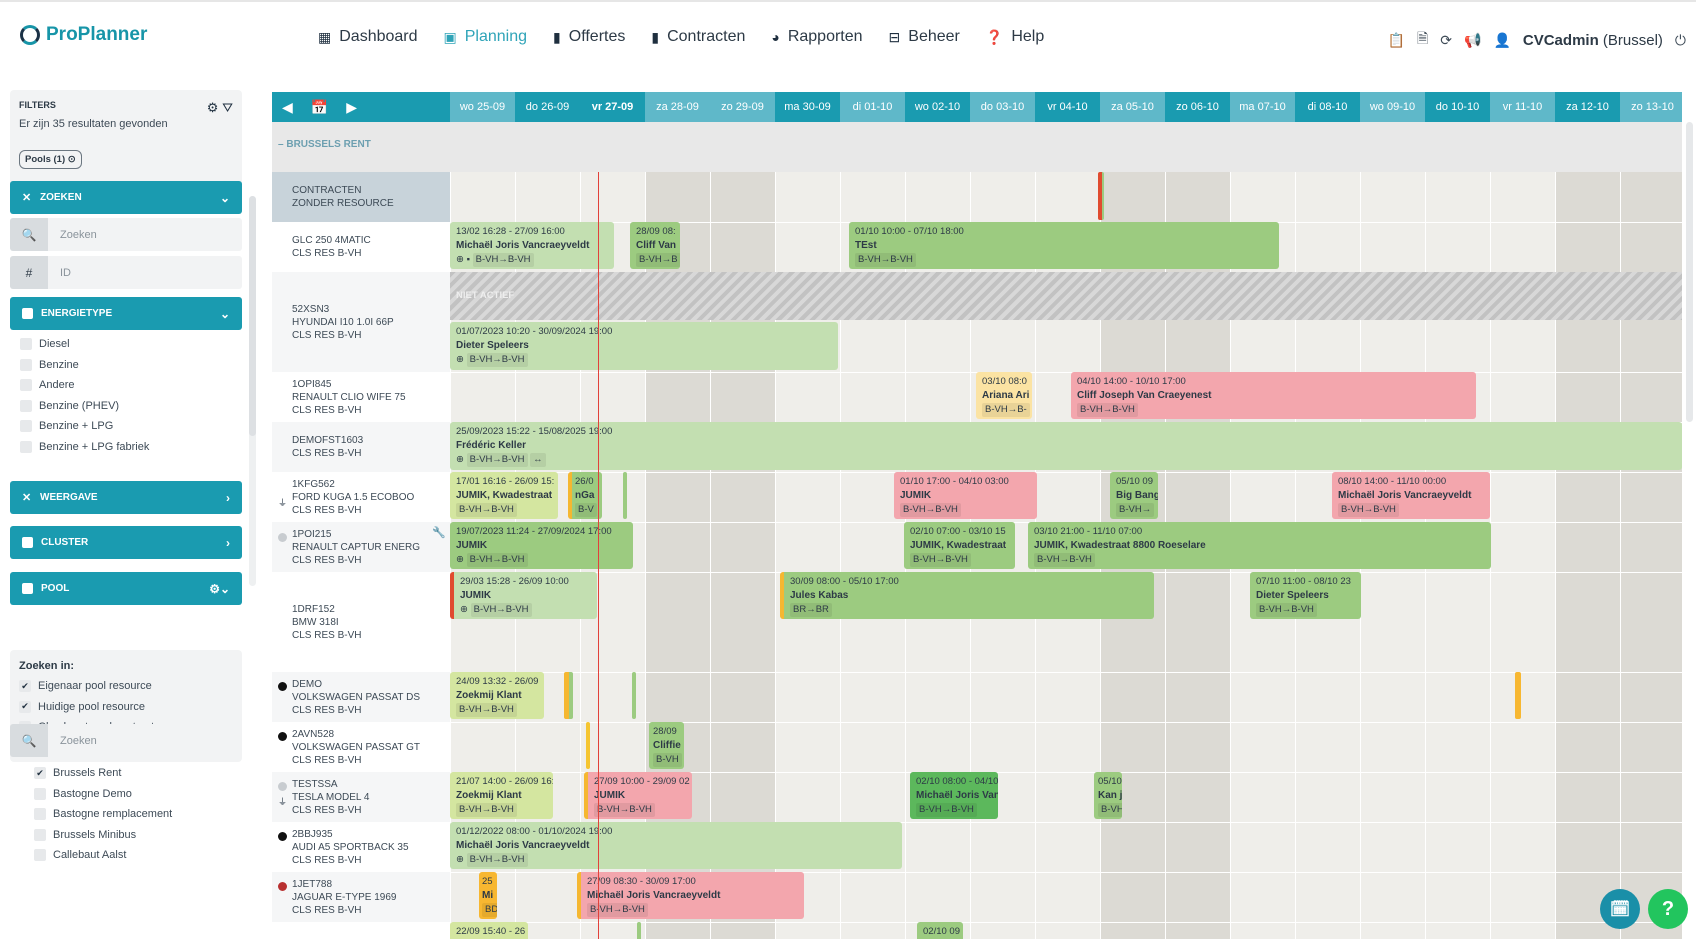 This screenshot has width=1696, height=939. I want to click on day-header: ma 30-09, so click(807, 107).